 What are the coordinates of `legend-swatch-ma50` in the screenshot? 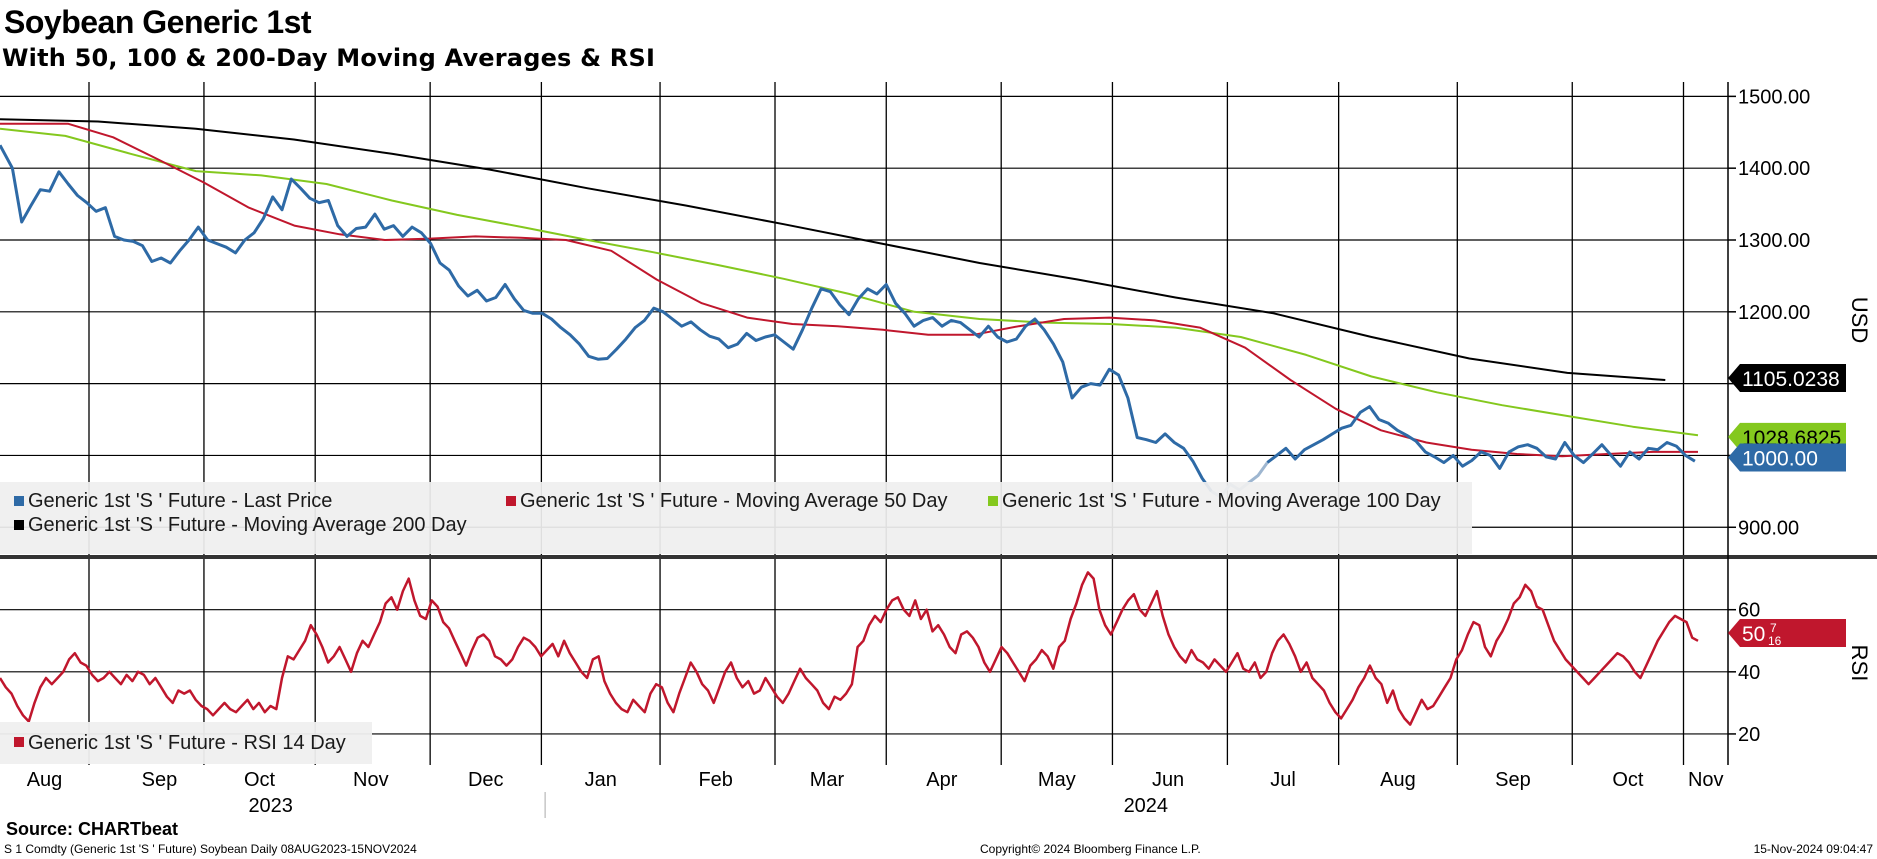 It's located at (511, 501).